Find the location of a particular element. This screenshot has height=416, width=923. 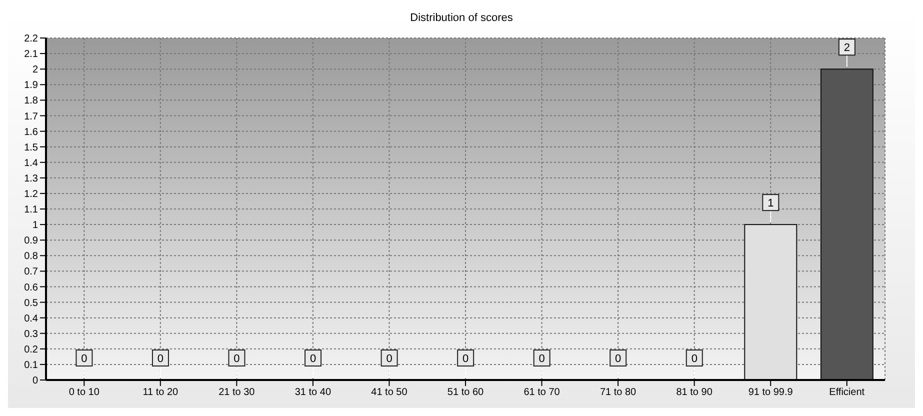

y-tick-label: 0.7 is located at coordinates (31, 272).